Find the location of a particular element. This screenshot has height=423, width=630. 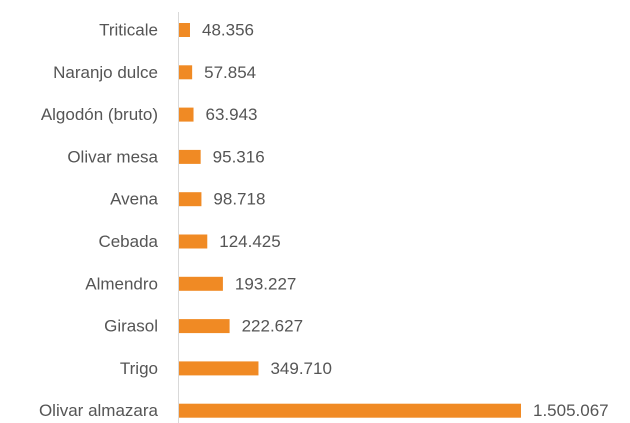

category-label: Olivar almazara is located at coordinates (99, 410).